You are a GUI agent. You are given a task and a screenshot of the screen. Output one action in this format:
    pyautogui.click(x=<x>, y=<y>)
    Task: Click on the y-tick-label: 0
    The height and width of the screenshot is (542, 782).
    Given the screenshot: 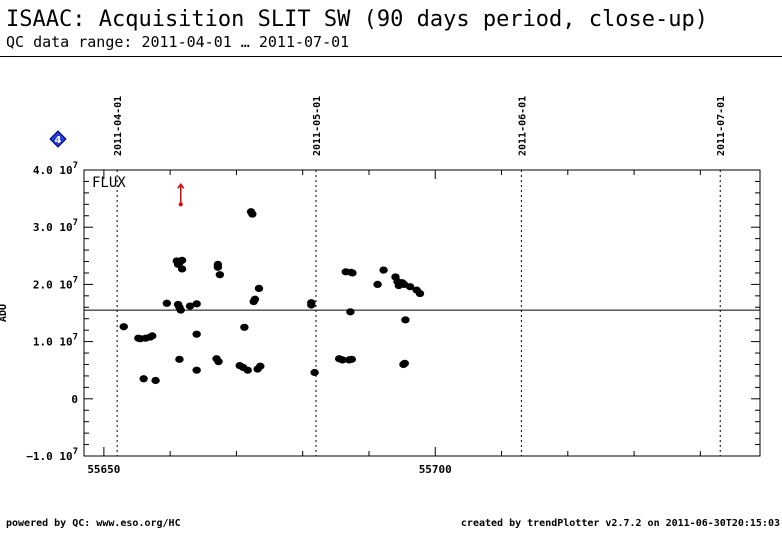 What is the action you would take?
    pyautogui.click(x=74, y=399)
    